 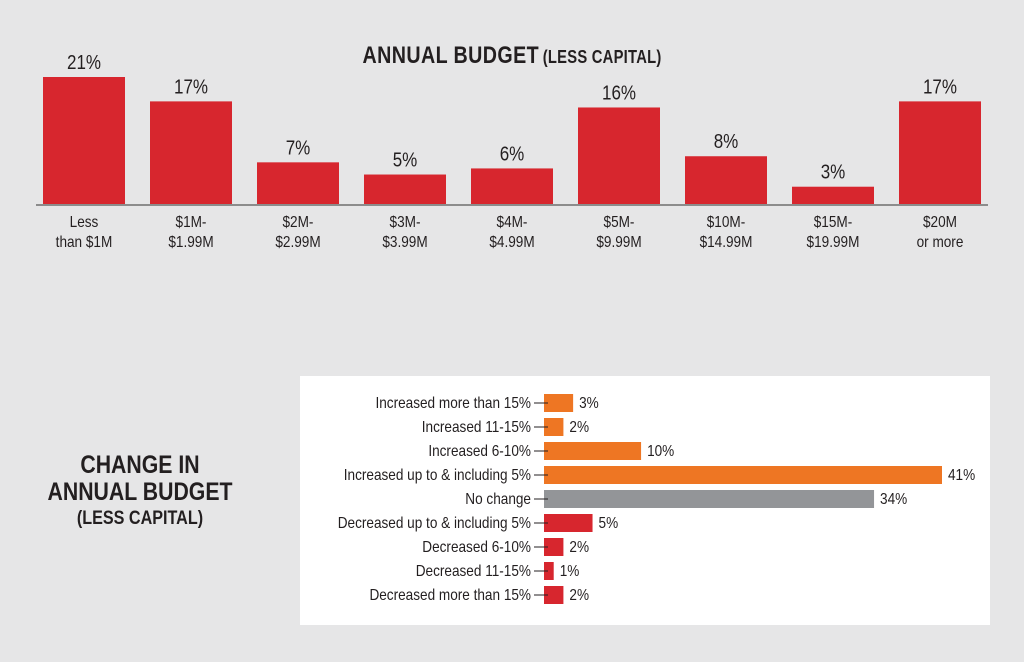 I want to click on budget-value-label: 8%, so click(x=726, y=141).